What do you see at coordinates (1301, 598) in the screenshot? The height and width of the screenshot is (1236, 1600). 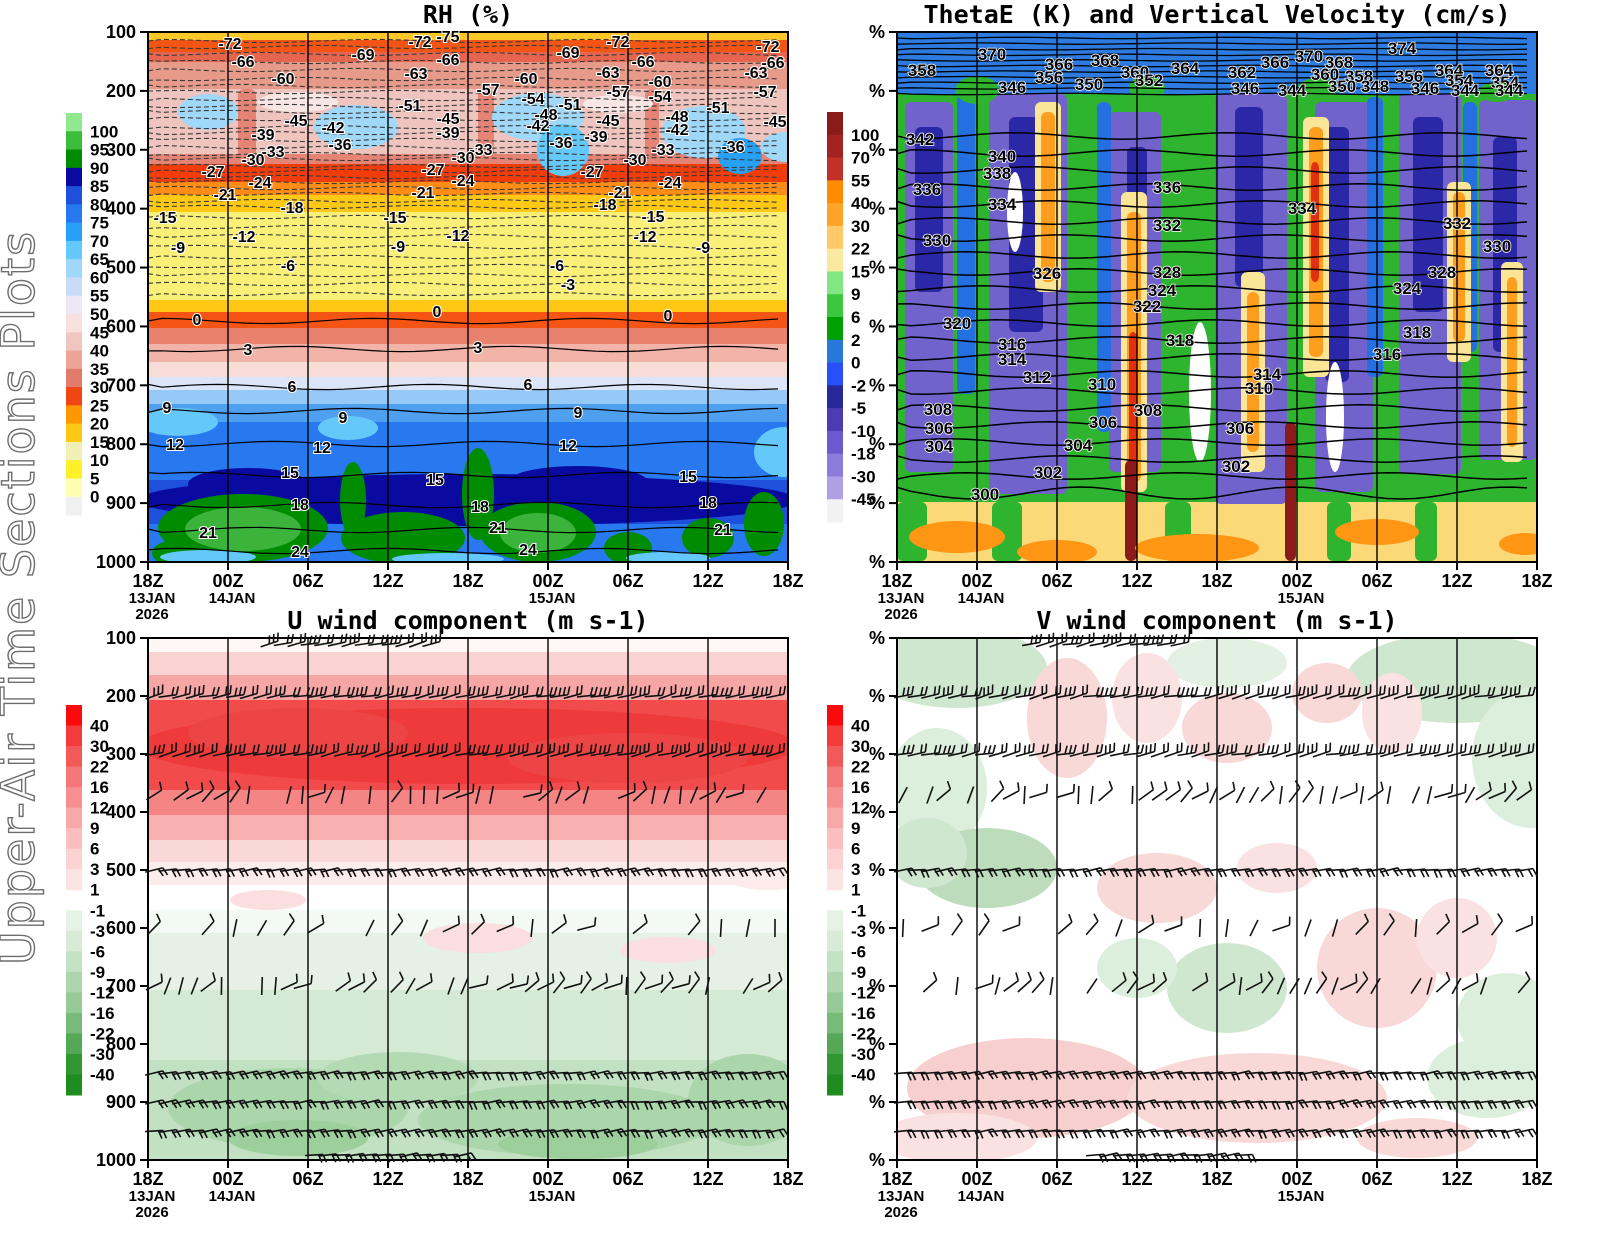 I see `x-date-label: 15JAN` at bounding box center [1301, 598].